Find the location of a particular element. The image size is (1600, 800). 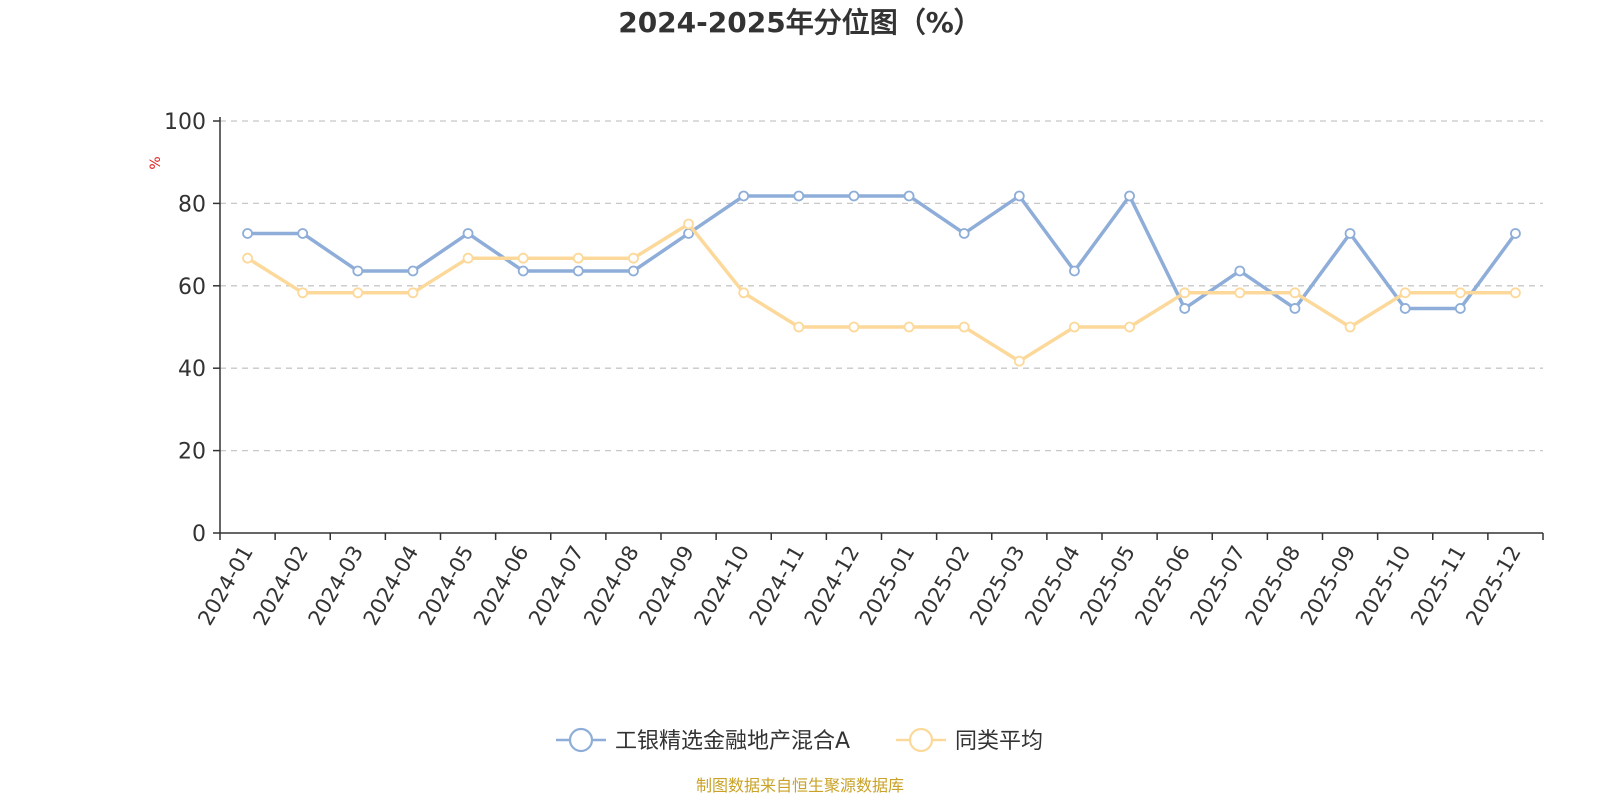

y-tick-label: 100 is located at coordinates (185, 122).